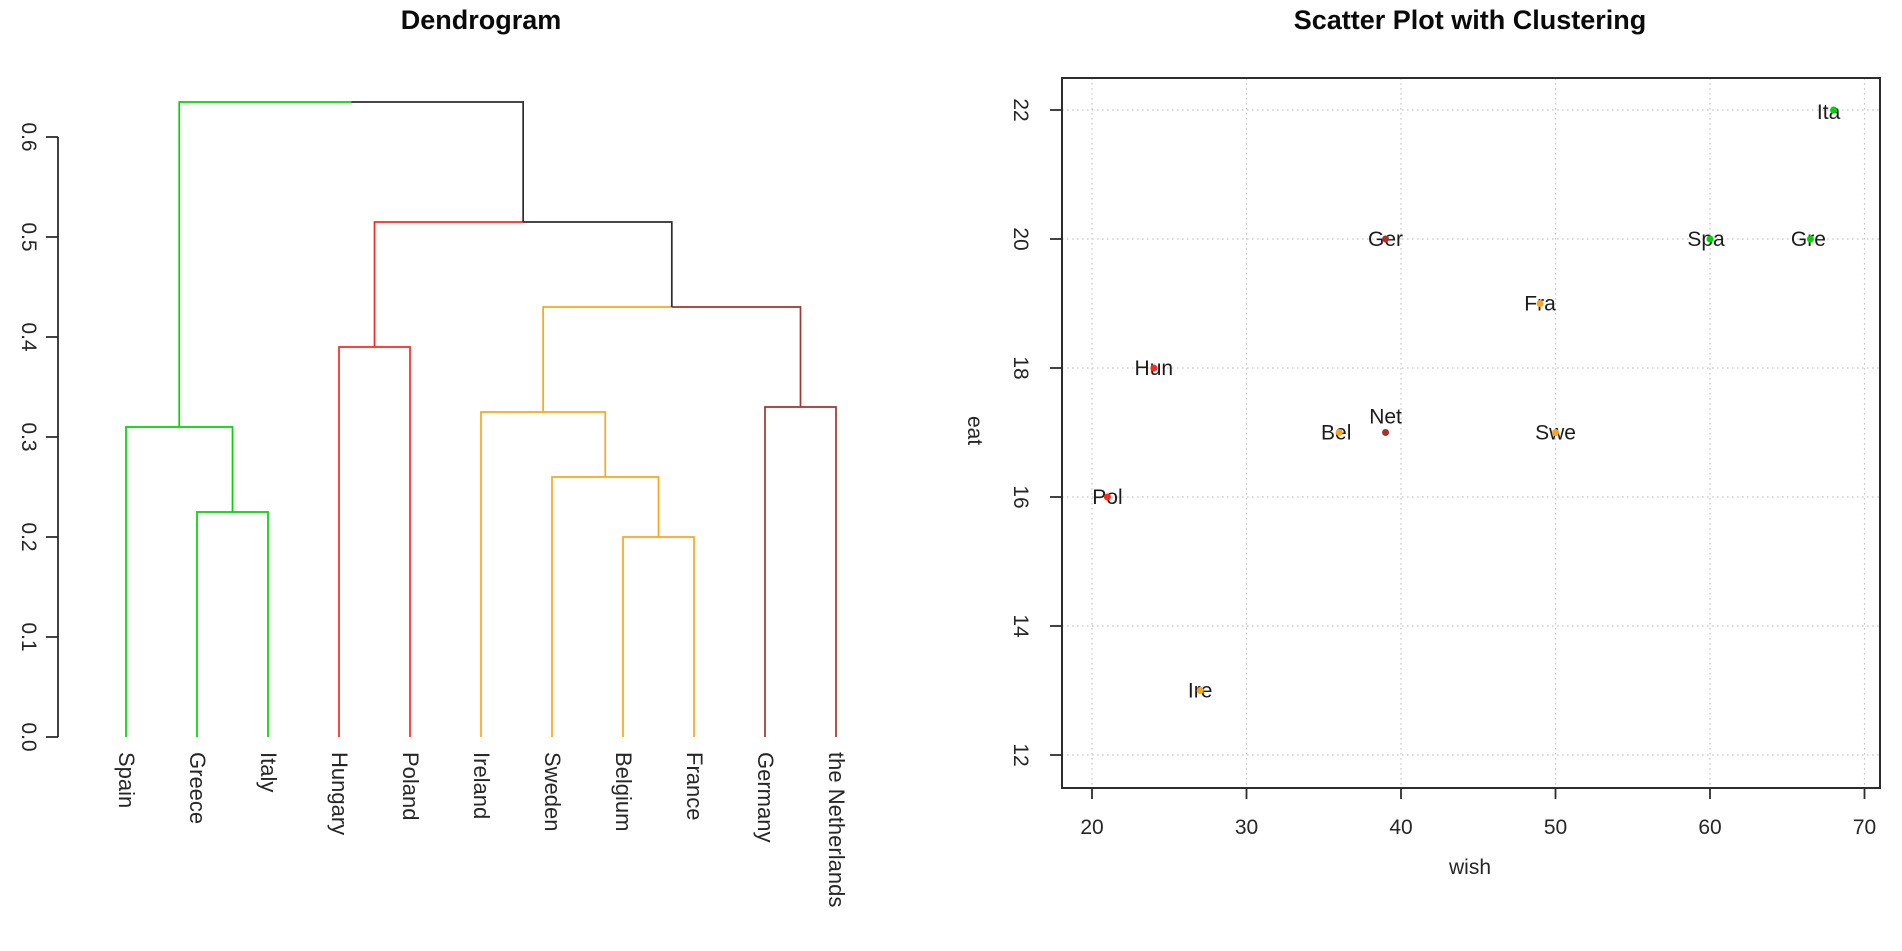 This screenshot has height=951, width=1902. What do you see at coordinates (28, 636) in the screenshot?
I see `y-axis-tick-label: 0.1` at bounding box center [28, 636].